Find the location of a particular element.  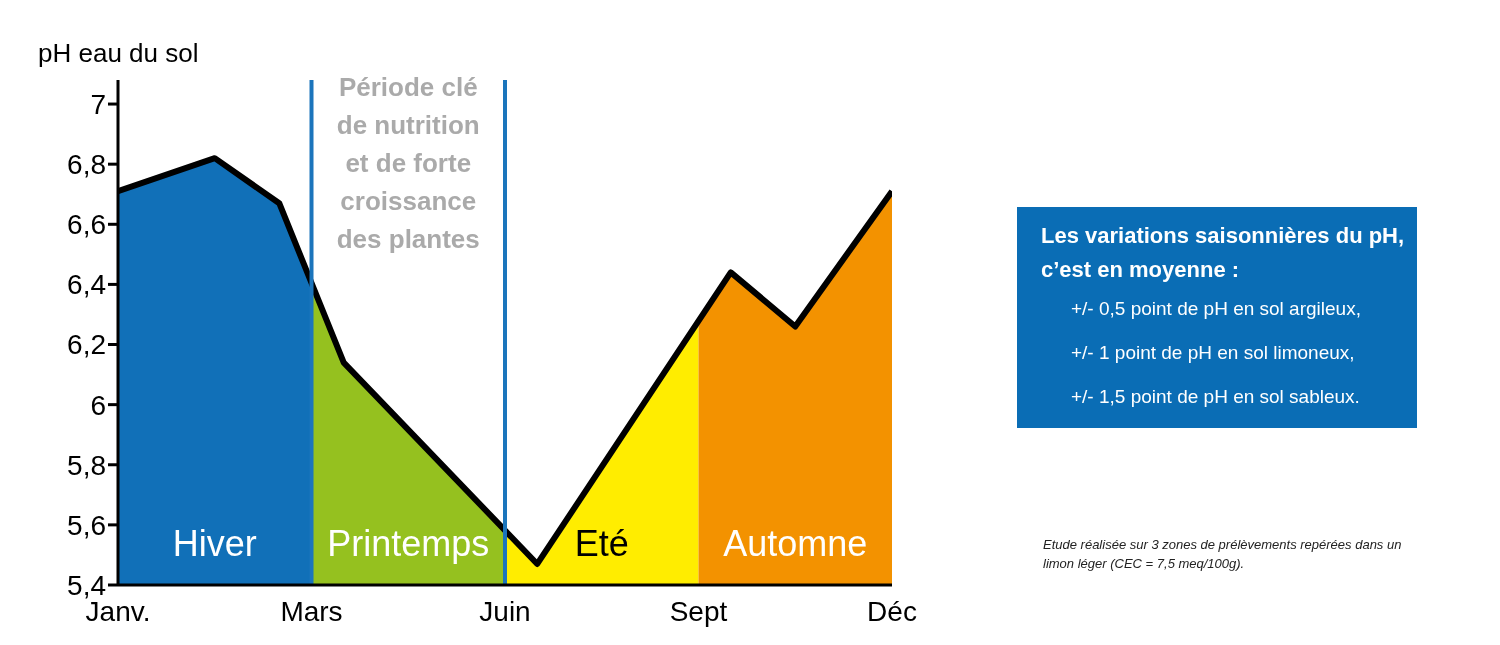

y-axis-title: pH eau du sol is located at coordinates (118, 53).